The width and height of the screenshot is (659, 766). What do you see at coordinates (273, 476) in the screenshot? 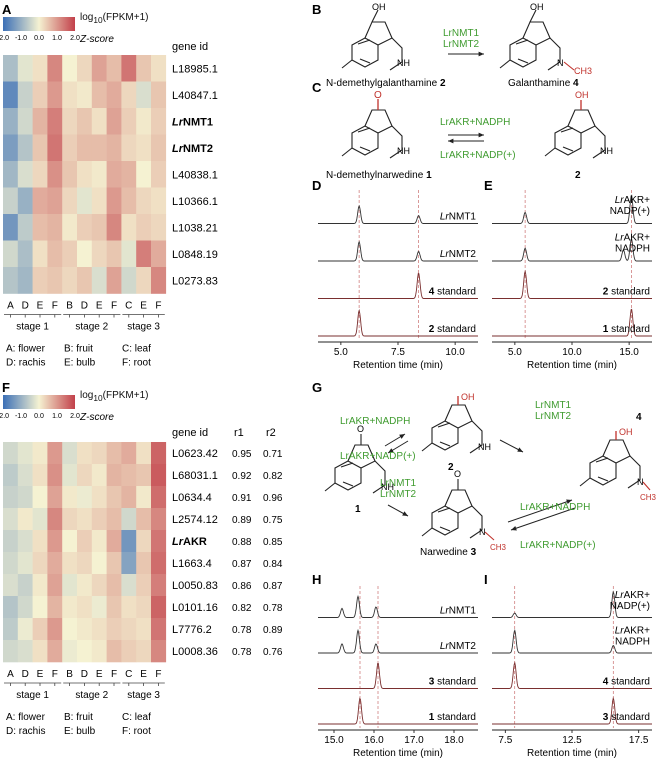
I see `r2-value: 0.82` at bounding box center [273, 476].